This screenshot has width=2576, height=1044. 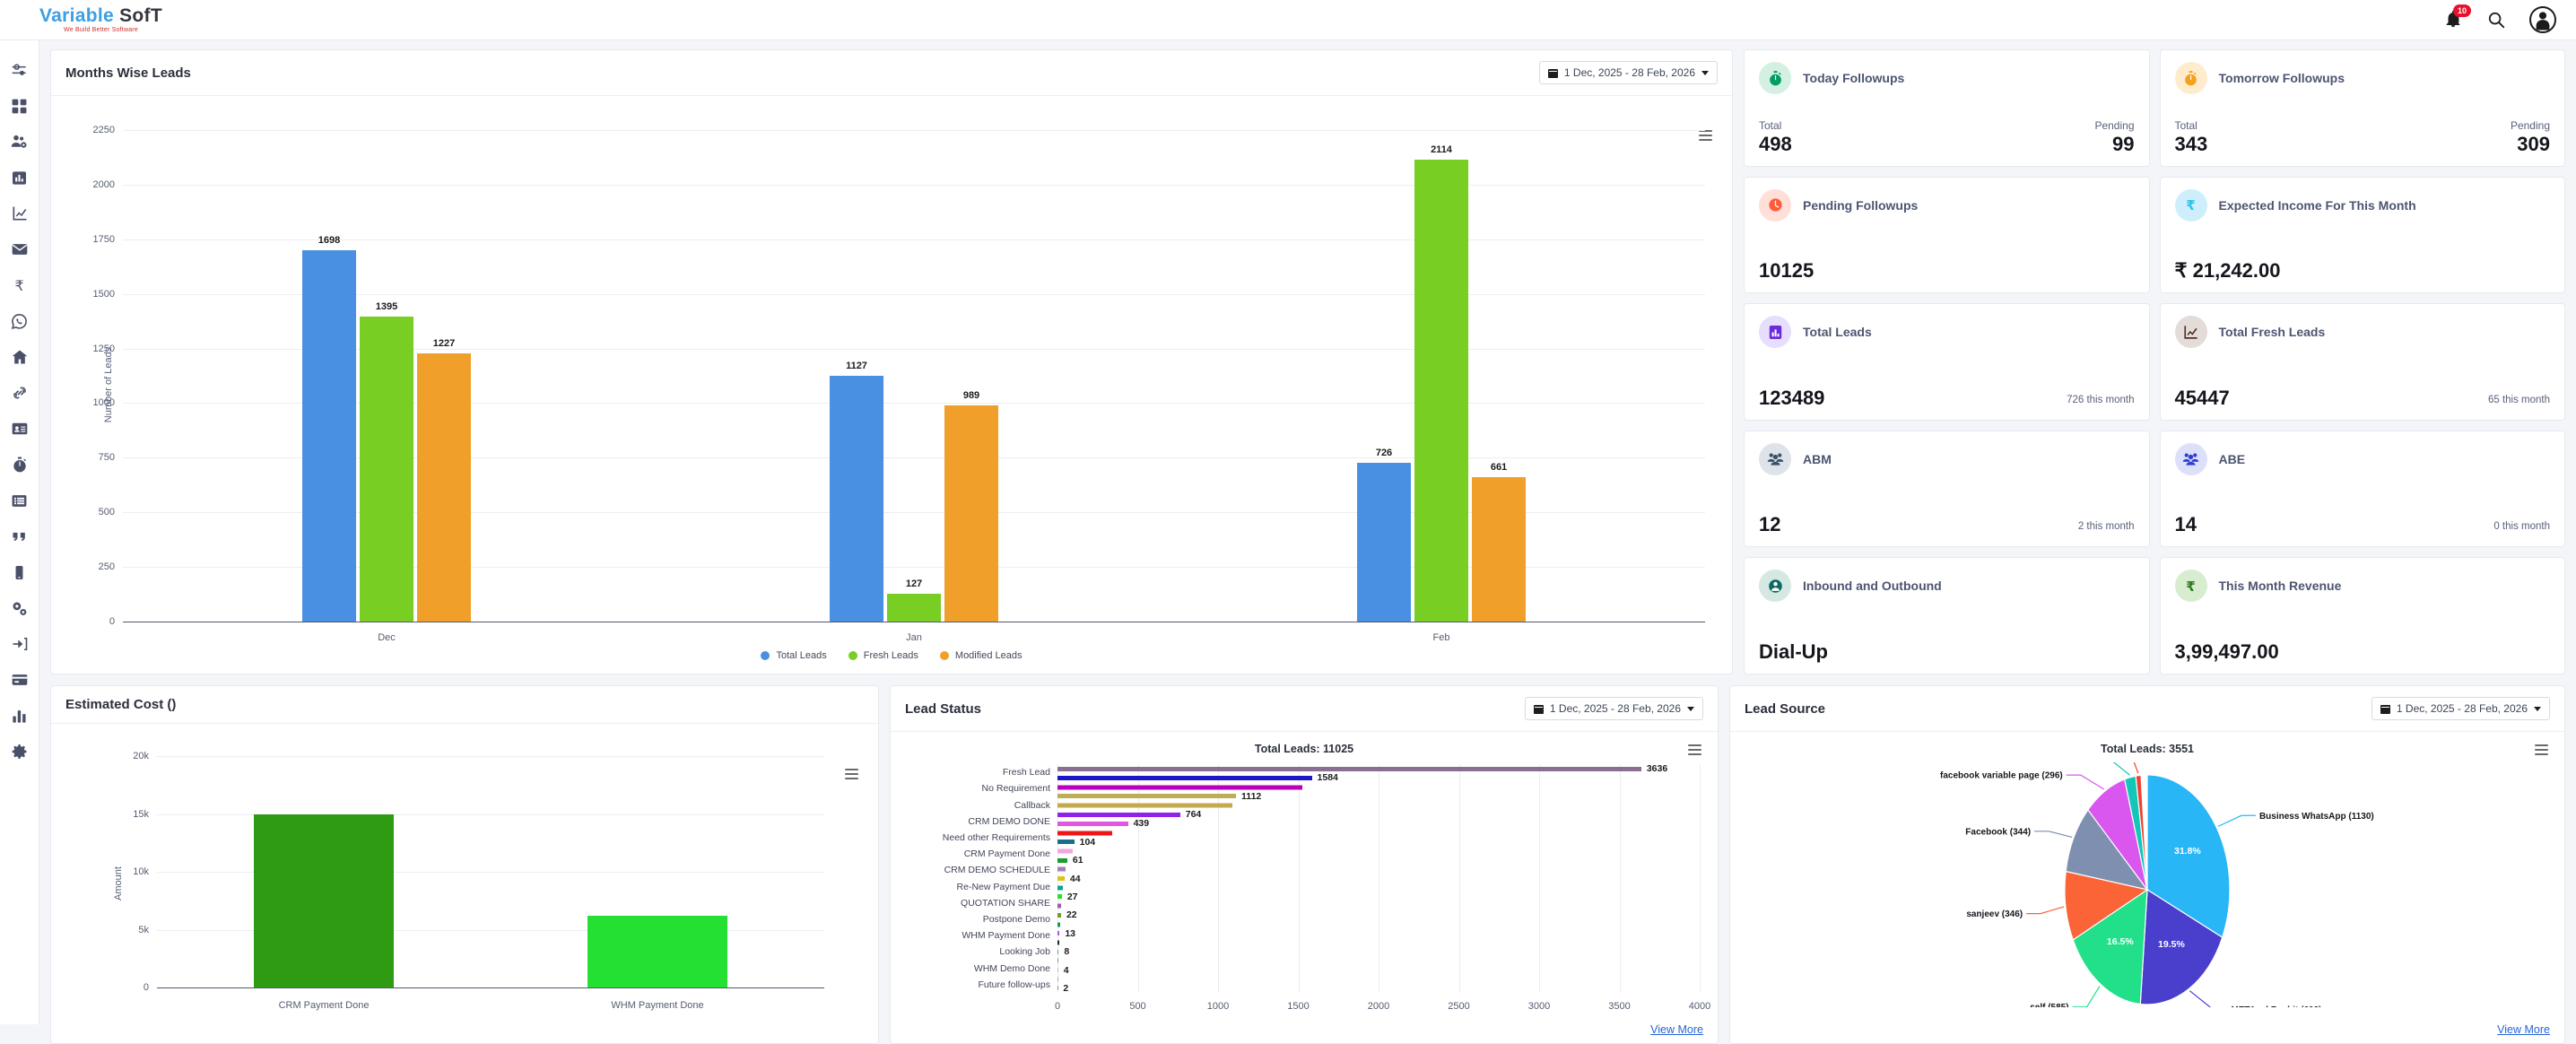 I want to click on cost-y-tick: 20k, so click(x=141, y=756).